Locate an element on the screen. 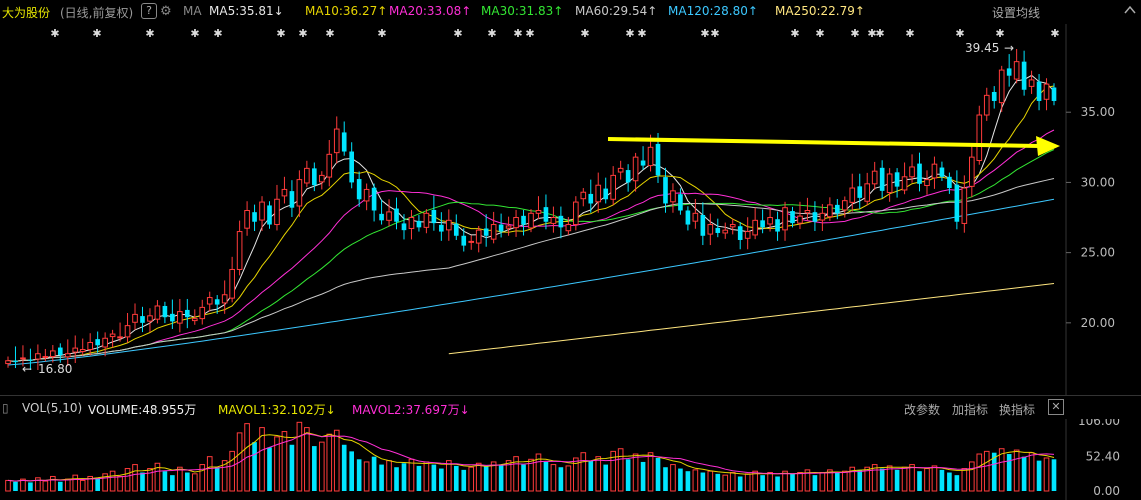 This screenshot has width=1141, height=500. help-icon: ? is located at coordinates (149, 11).